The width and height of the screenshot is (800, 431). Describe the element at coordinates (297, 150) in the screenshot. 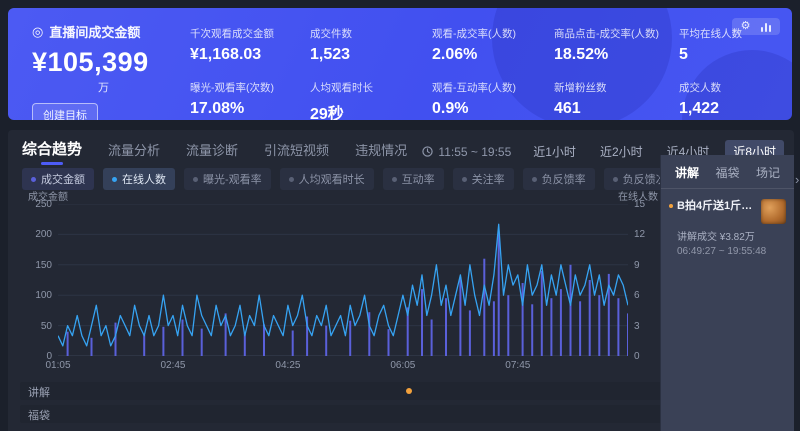

I see `tab-short-video: 引流短视频` at that location.